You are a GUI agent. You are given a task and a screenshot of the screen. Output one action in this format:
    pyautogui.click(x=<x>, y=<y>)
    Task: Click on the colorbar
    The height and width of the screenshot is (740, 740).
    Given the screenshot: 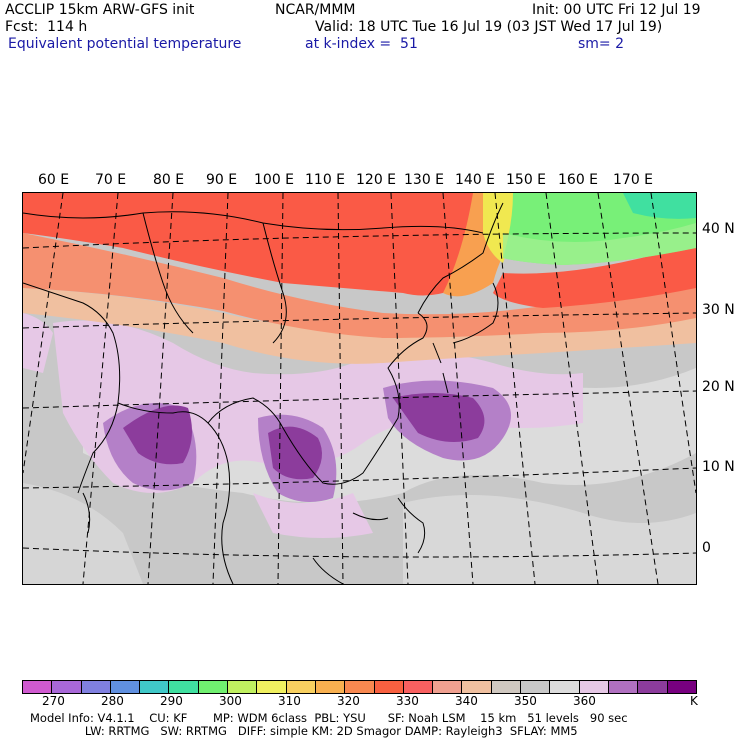 What is the action you would take?
    pyautogui.click(x=359, y=687)
    